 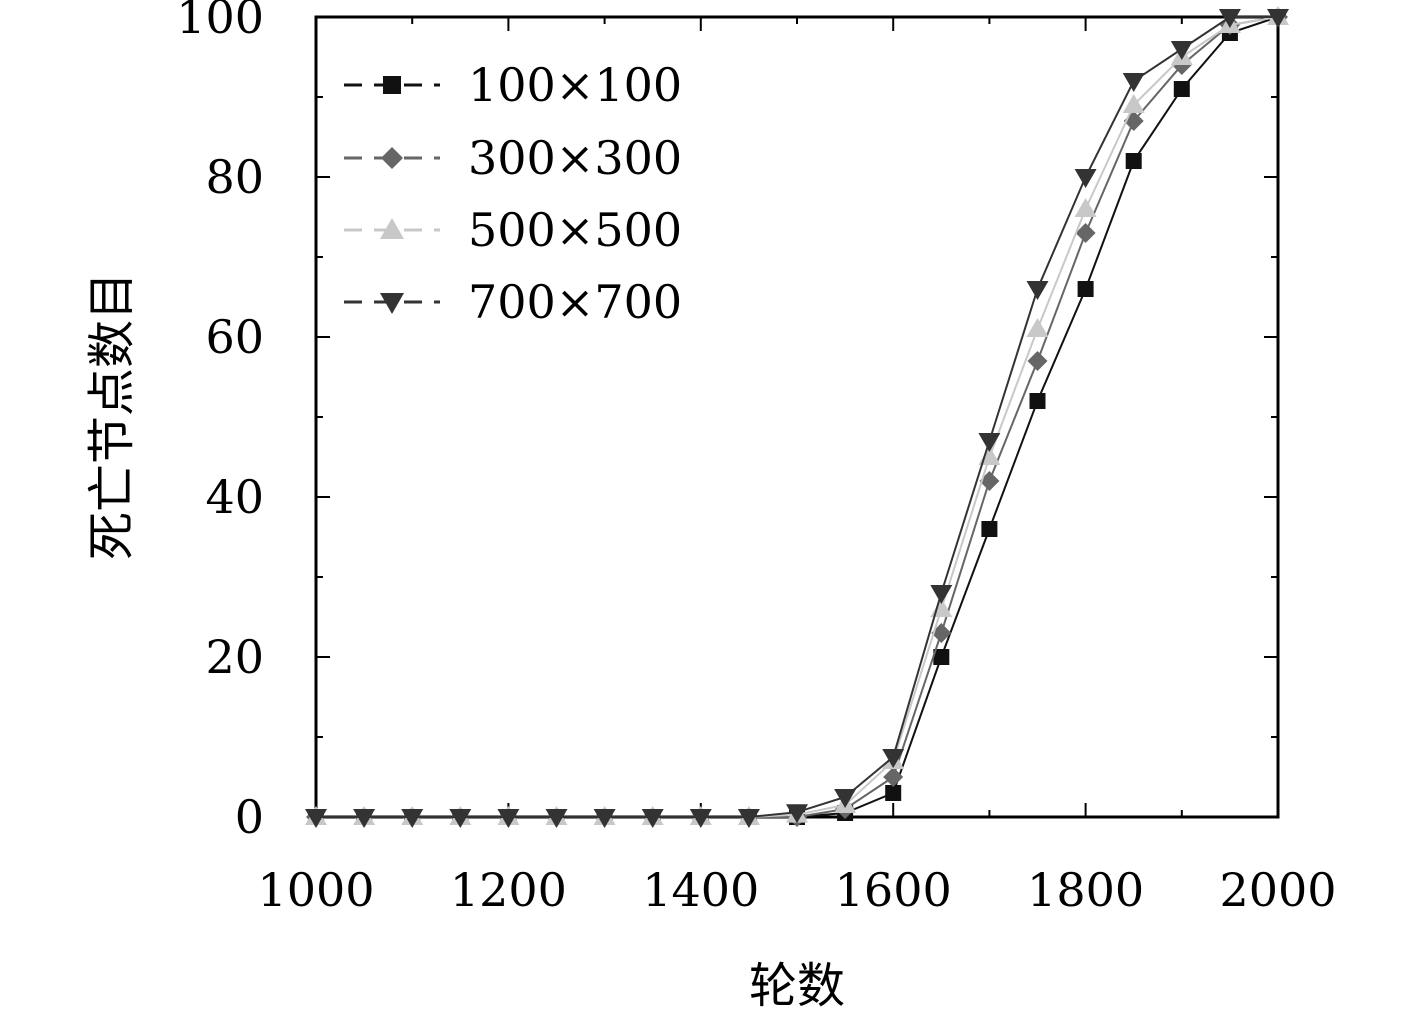 I want to click on legend-item: 300×300, so click(x=513, y=158).